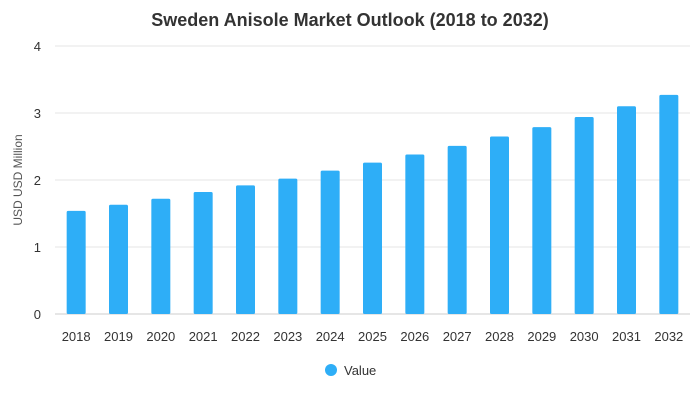 This screenshot has height=400, width=700. What do you see at coordinates (499, 225) in the screenshot?
I see `bar-2028` at bounding box center [499, 225].